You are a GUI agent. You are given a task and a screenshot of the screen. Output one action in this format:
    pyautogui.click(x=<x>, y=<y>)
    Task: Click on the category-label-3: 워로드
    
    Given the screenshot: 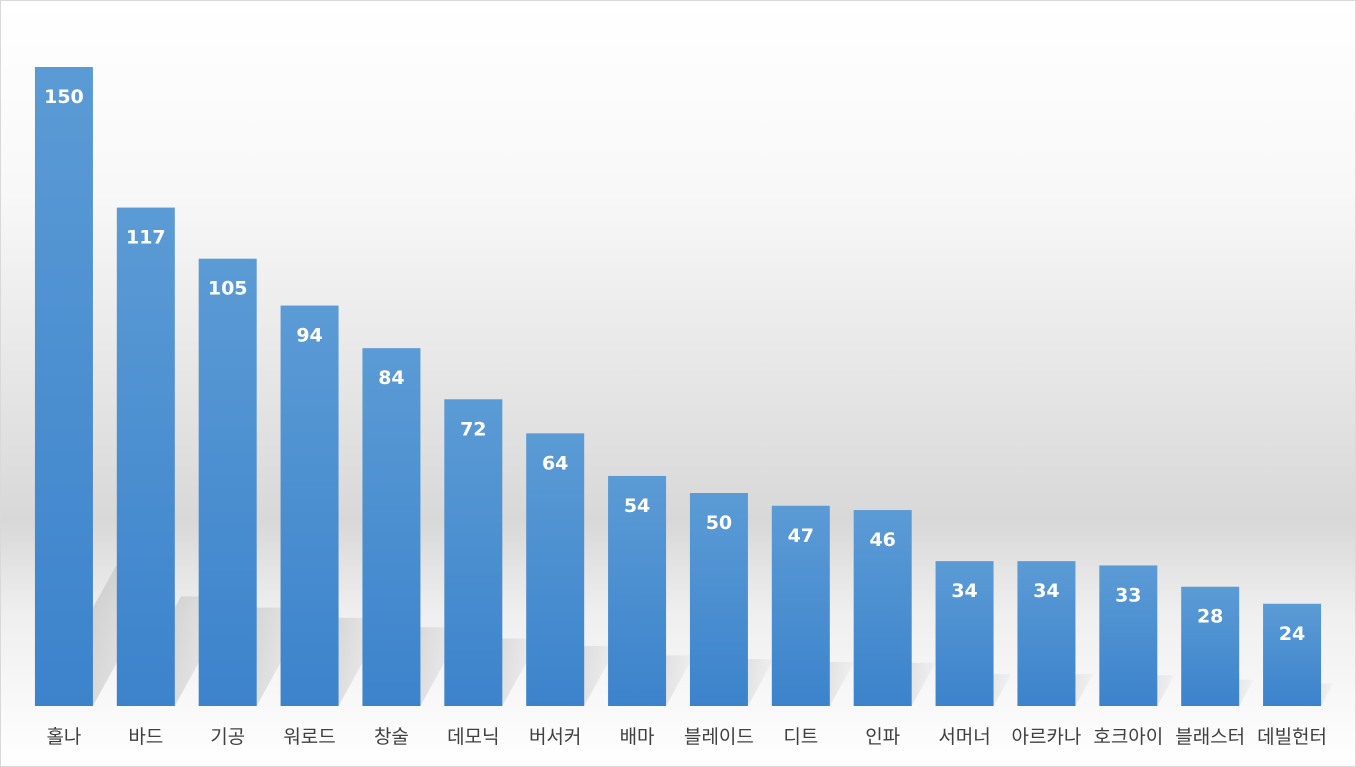 What is the action you would take?
    pyautogui.click(x=309, y=737)
    